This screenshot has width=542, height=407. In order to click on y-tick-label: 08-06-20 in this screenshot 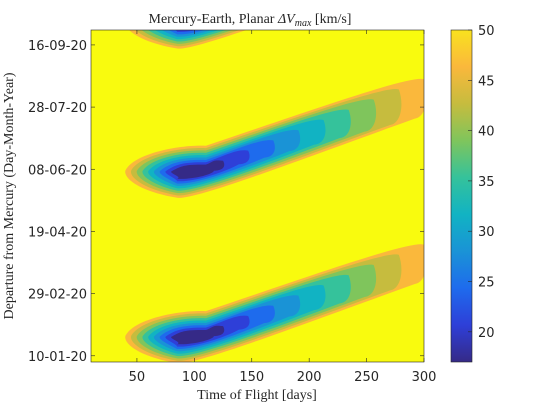, I will do `click(57, 170)`.